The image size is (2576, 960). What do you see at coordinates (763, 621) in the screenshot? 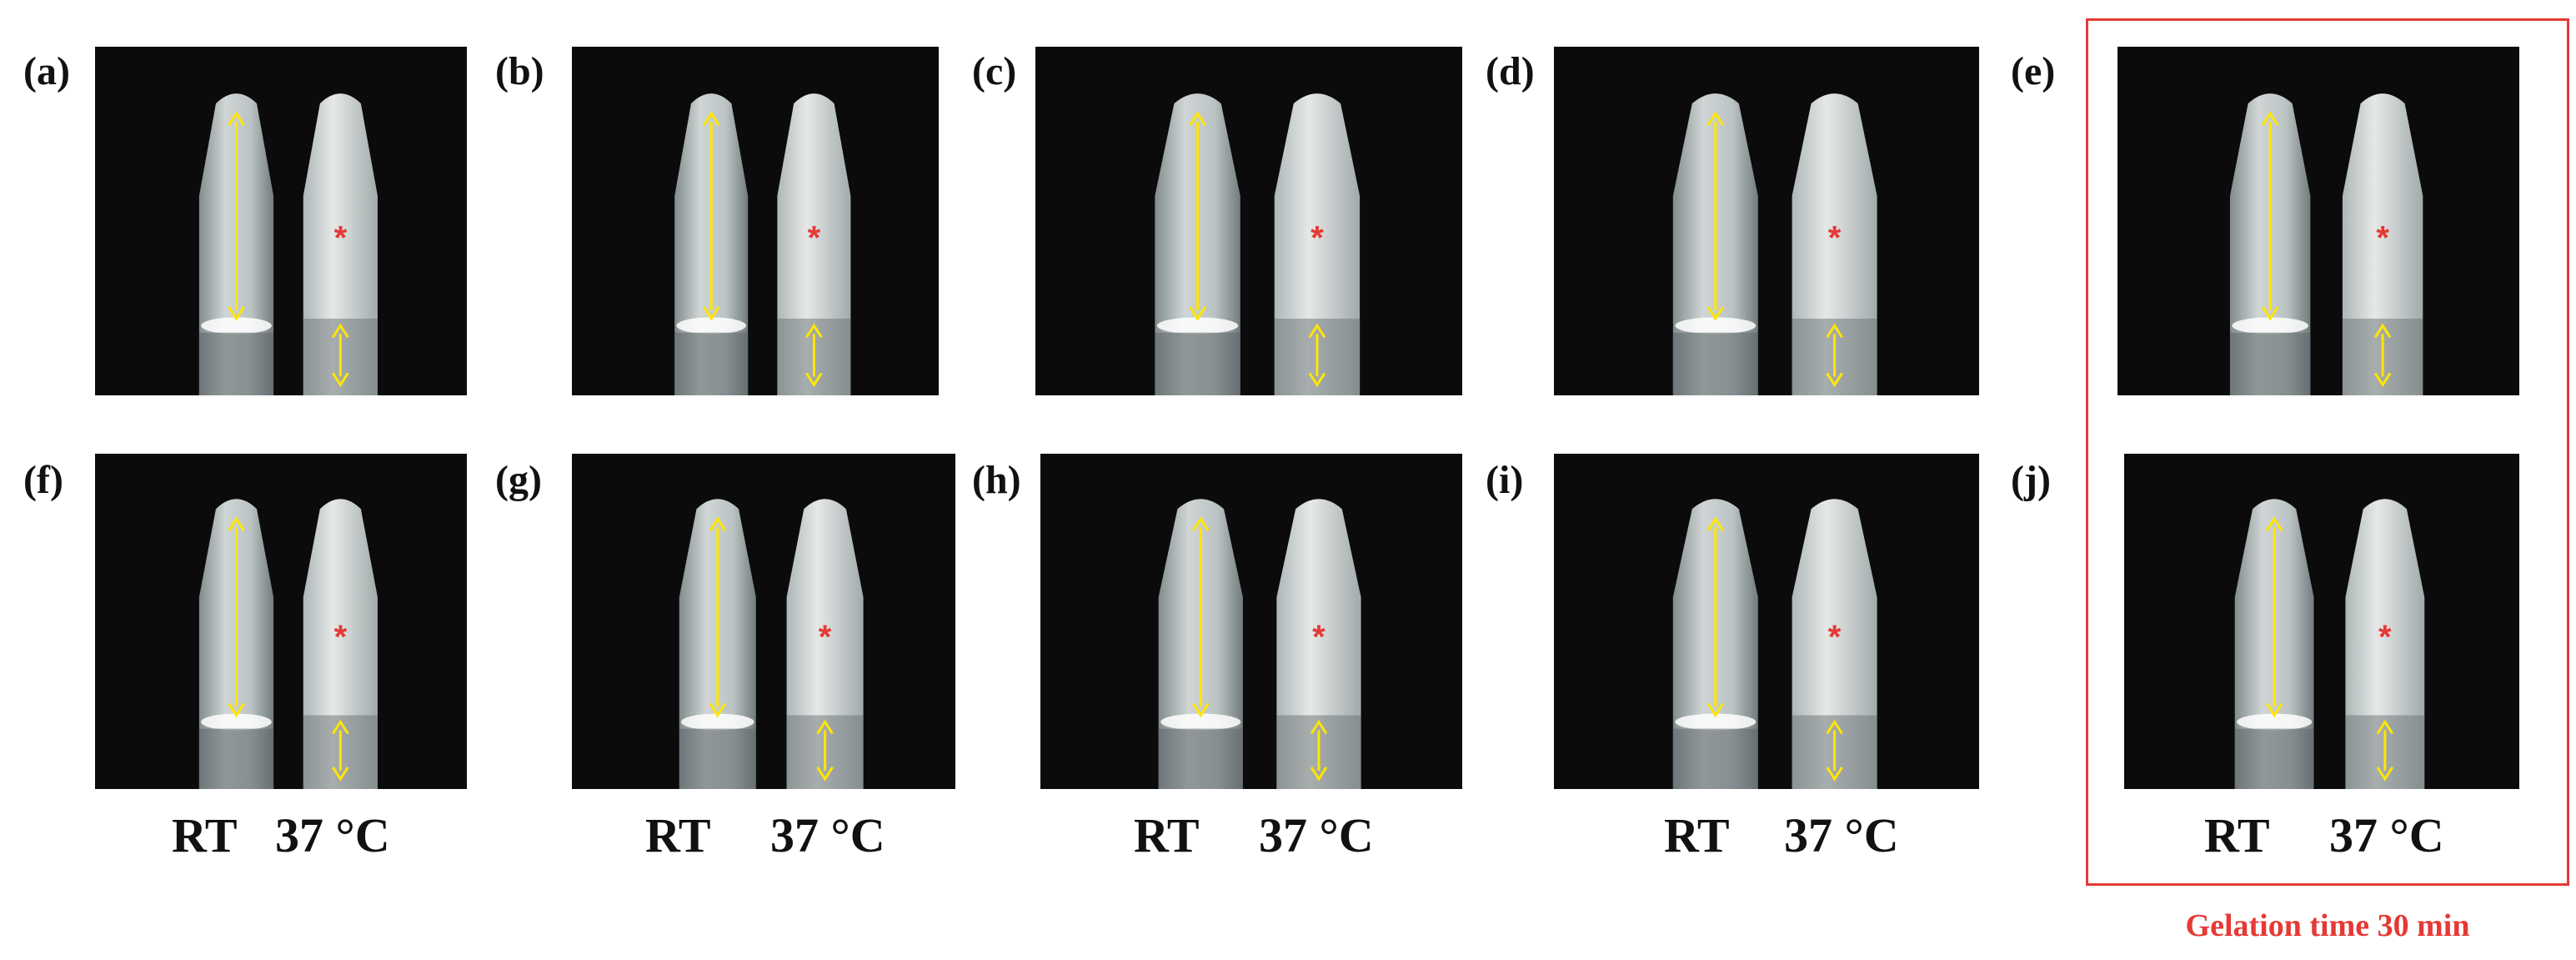
I see `photo-g: *` at bounding box center [763, 621].